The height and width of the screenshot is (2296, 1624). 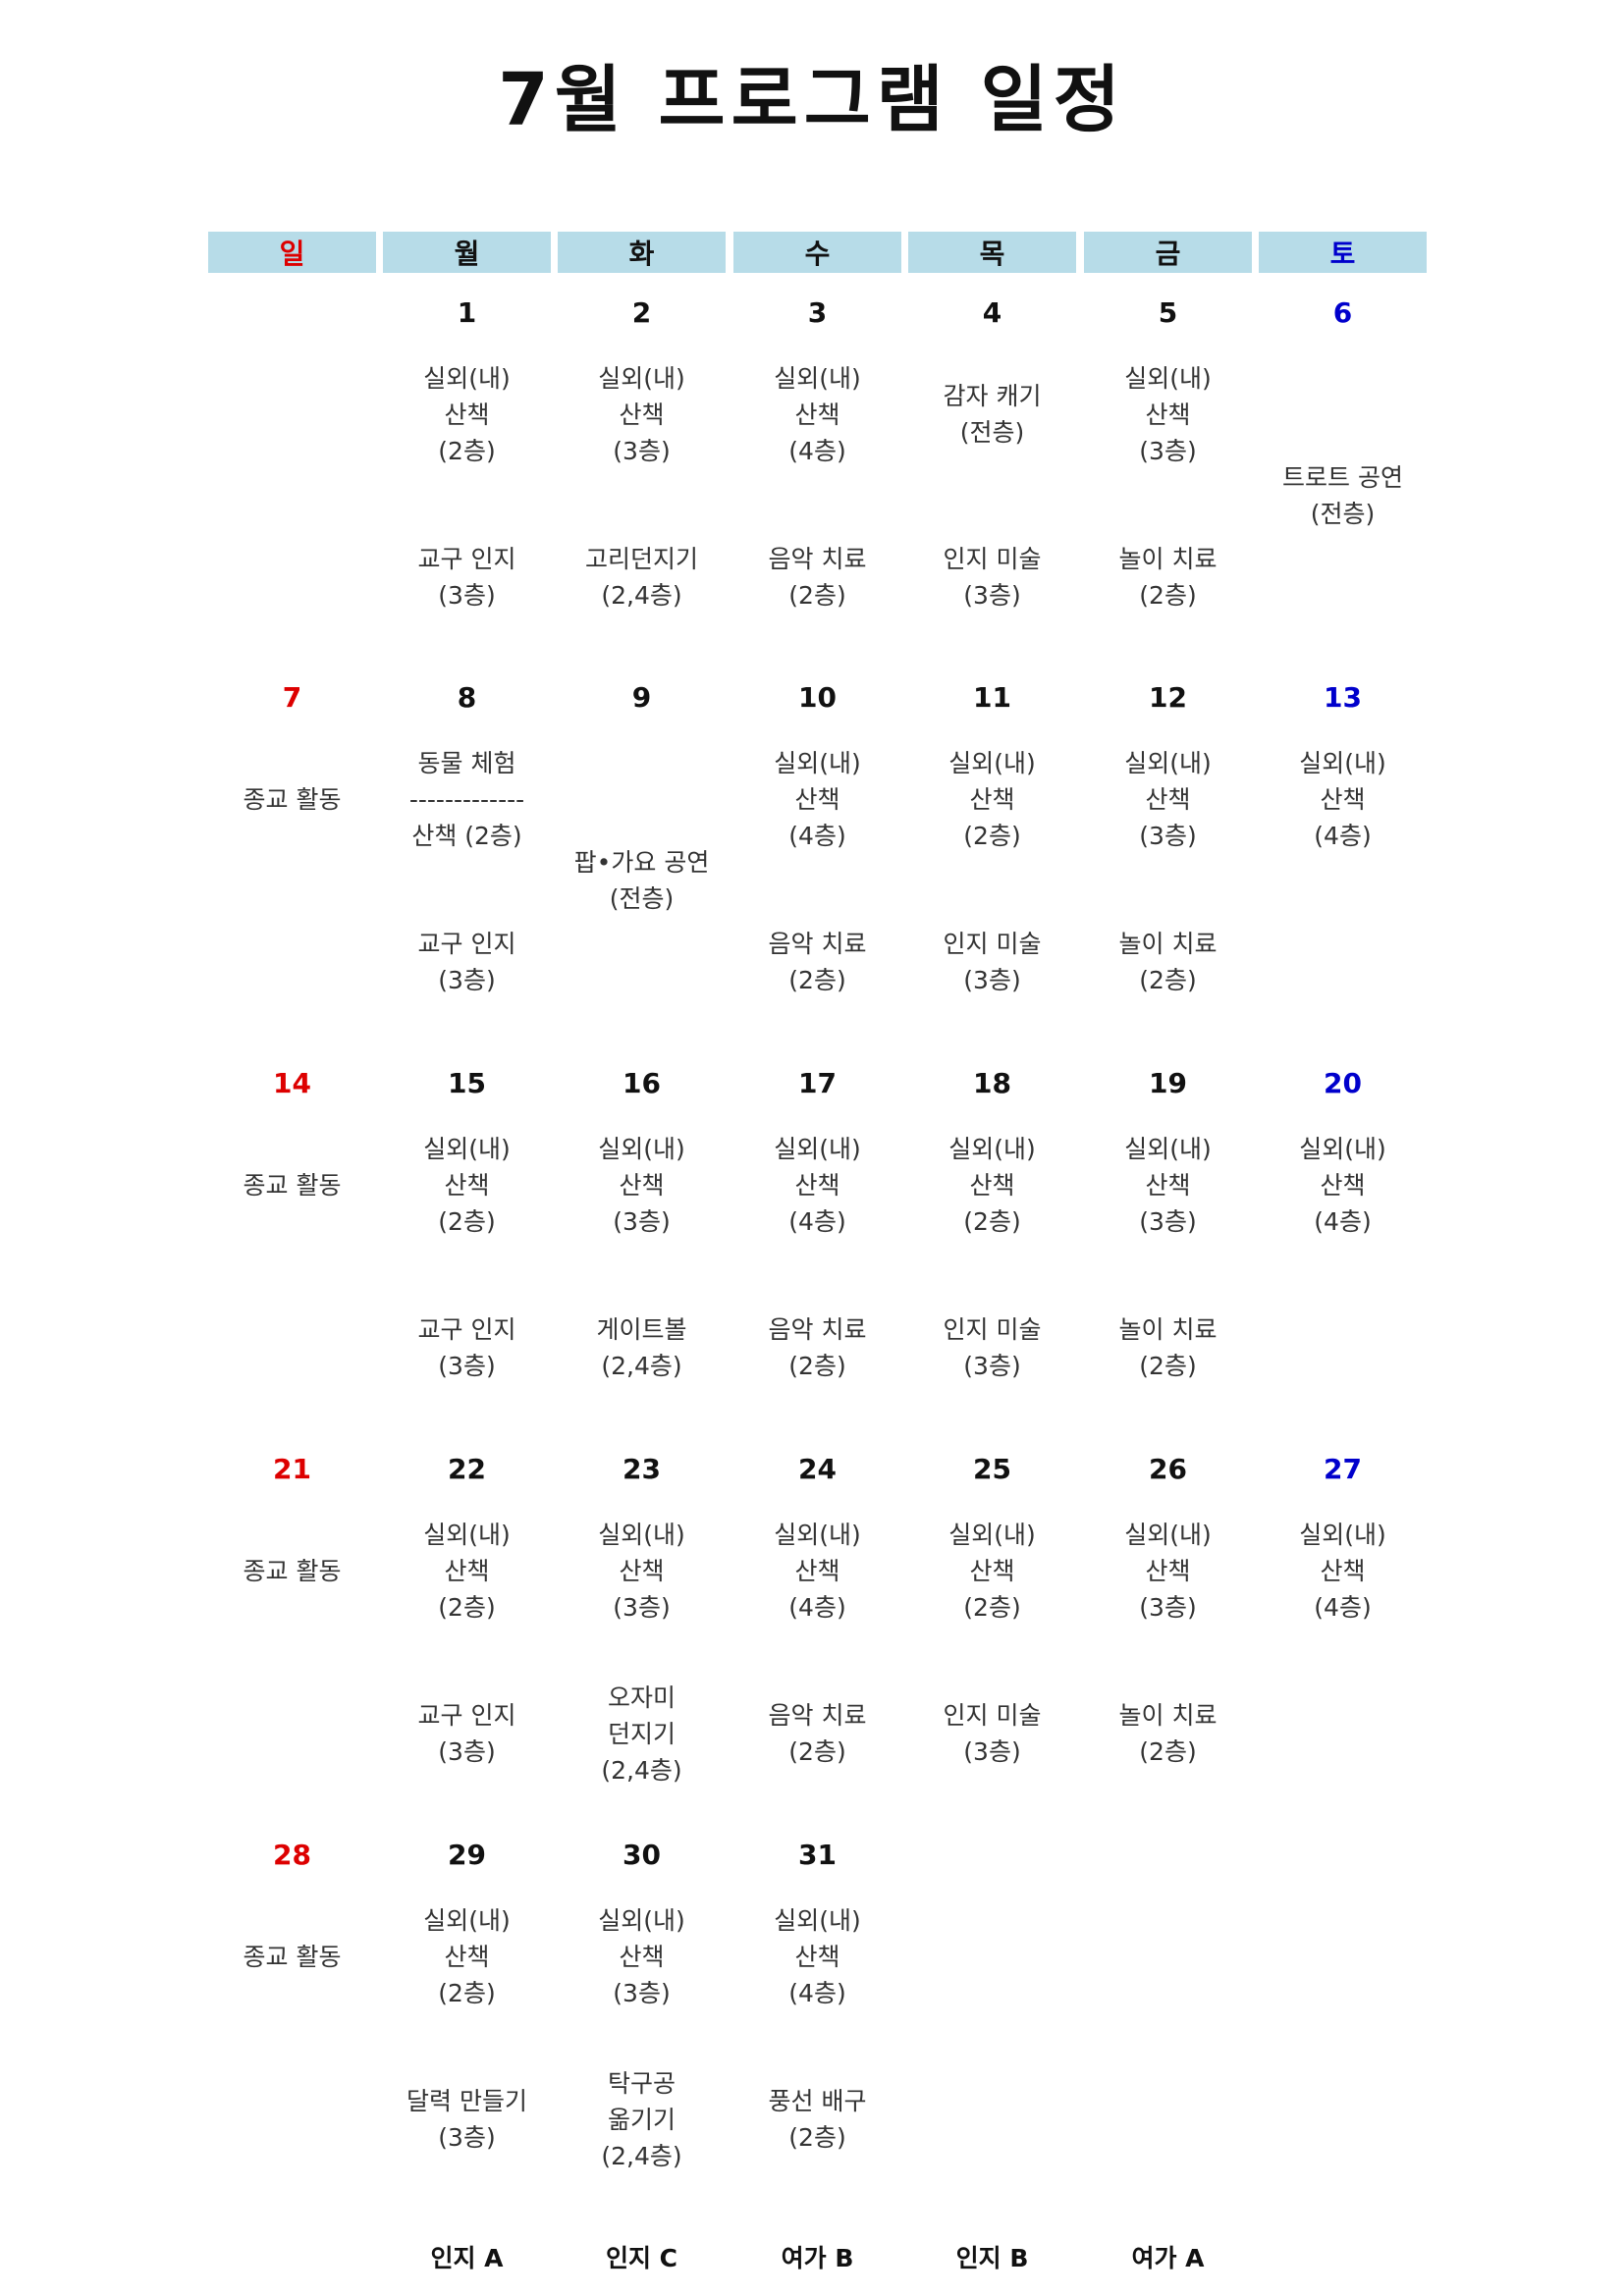 What do you see at coordinates (467, 2258) in the screenshot?
I see `group-label: 인지 A` at bounding box center [467, 2258].